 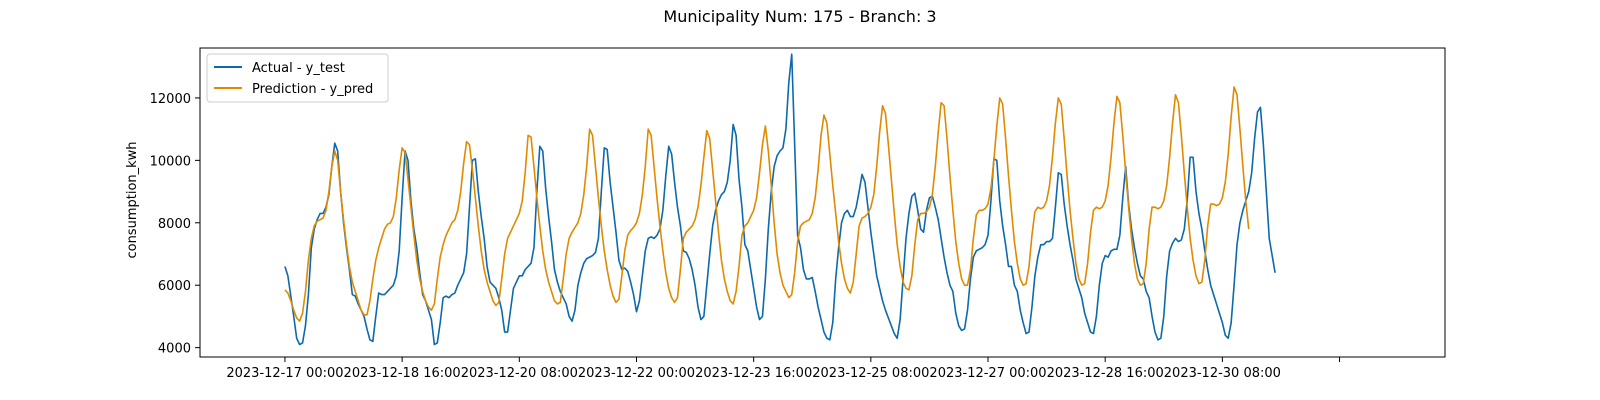 What do you see at coordinates (519, 373) in the screenshot?
I see `x-tick-label: 2023-12-20 08:00` at bounding box center [519, 373].